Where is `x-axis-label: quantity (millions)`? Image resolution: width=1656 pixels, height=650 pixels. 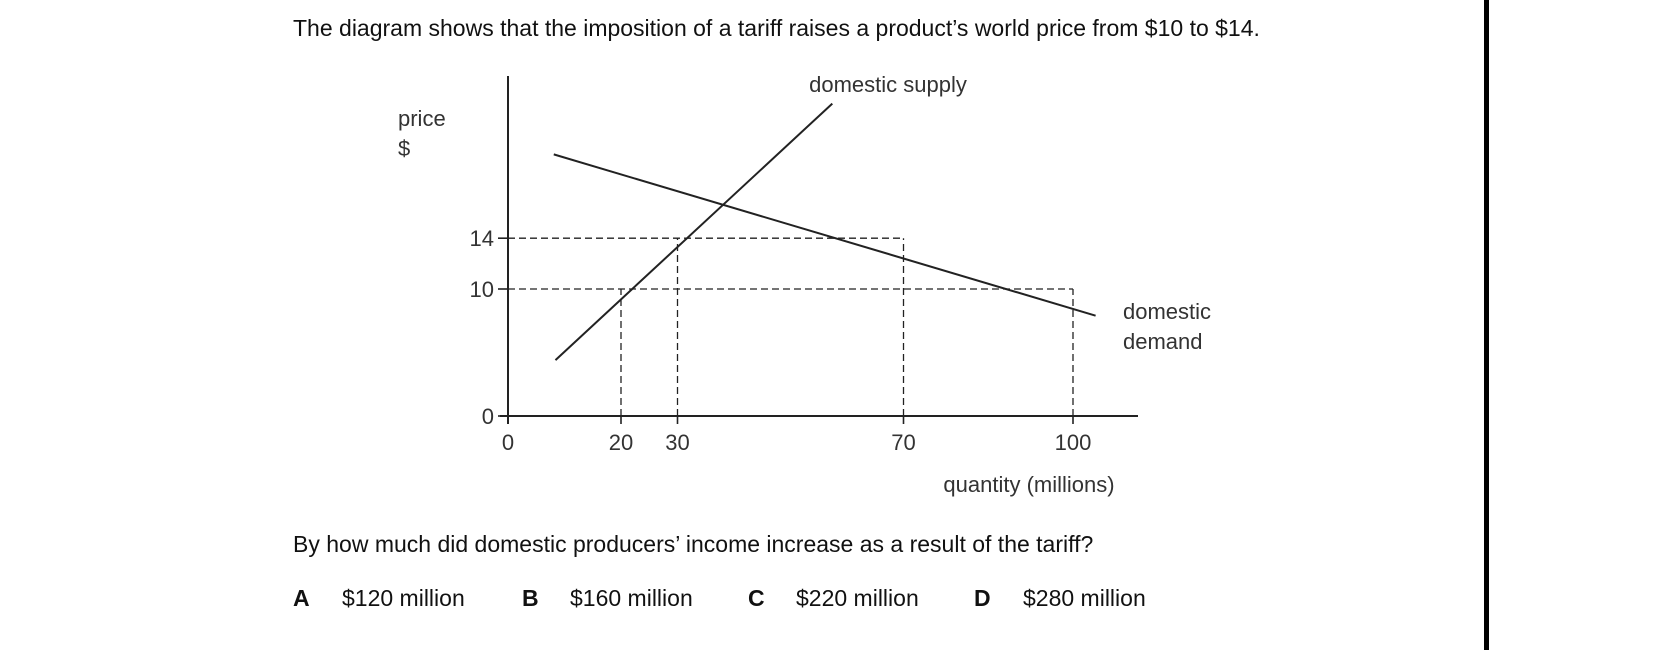
x-axis-label: quantity (millions) is located at coordinates (1028, 484).